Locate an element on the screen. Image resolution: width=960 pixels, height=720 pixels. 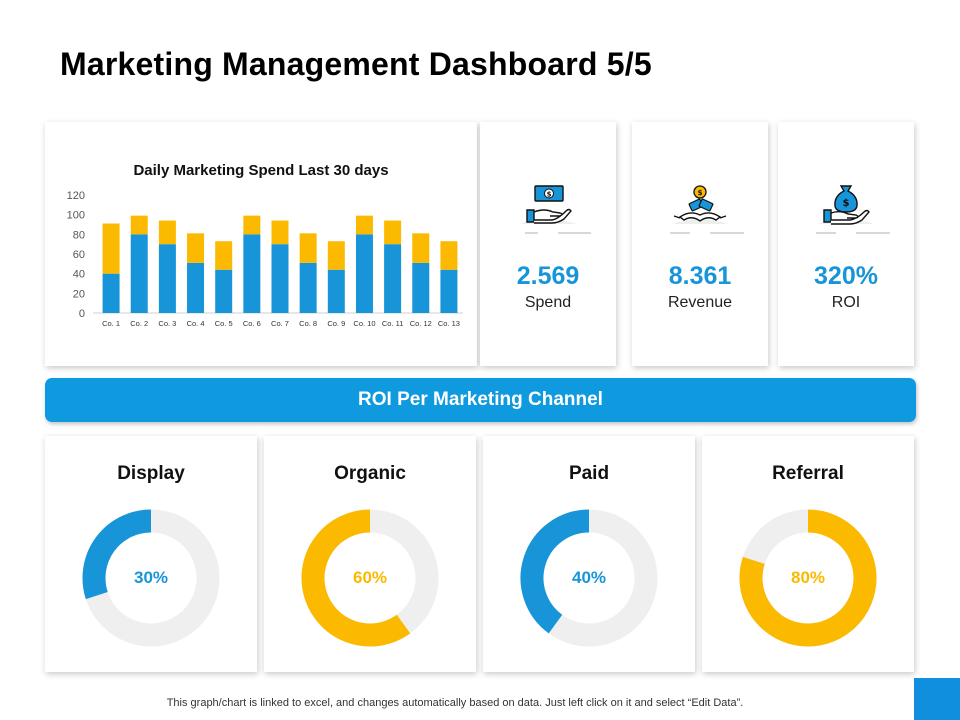
donut-chart-organic is located at coordinates (370, 578).